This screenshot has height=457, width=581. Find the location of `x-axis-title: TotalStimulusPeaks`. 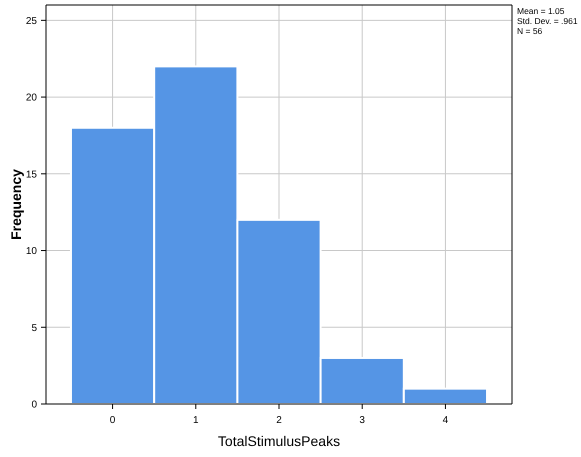

x-axis-title: TotalStimulusPeaks is located at coordinates (279, 441).